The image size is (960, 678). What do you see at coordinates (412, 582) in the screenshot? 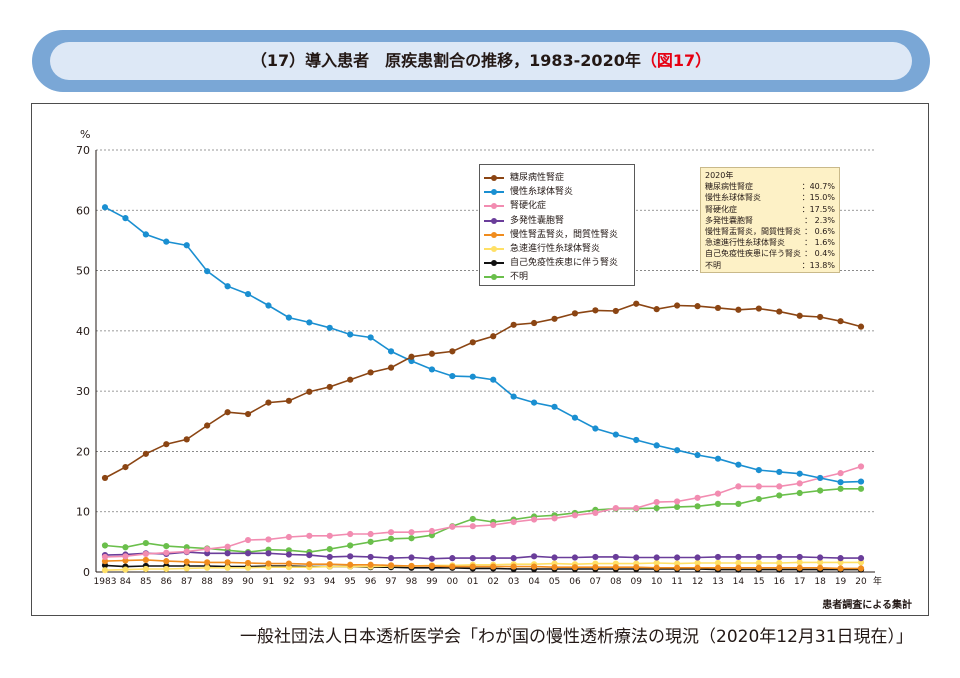
I see `x-tick-label: 98` at bounding box center [412, 582].